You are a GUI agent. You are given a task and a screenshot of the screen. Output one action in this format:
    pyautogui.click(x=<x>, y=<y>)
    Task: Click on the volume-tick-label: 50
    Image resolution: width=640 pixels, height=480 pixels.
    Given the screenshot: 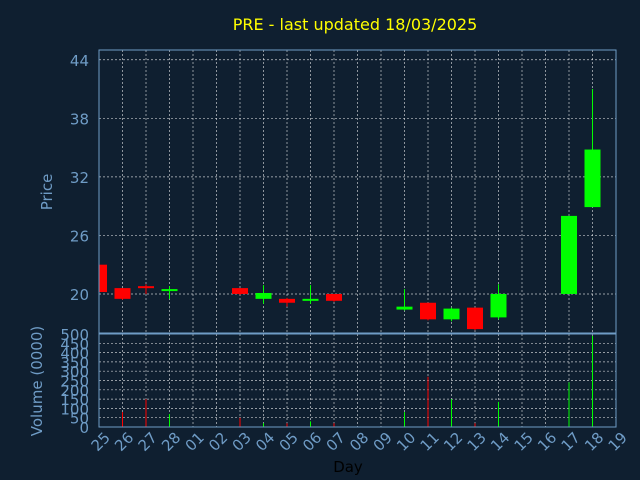 What is the action you would take?
    pyautogui.click(x=79, y=419)
    